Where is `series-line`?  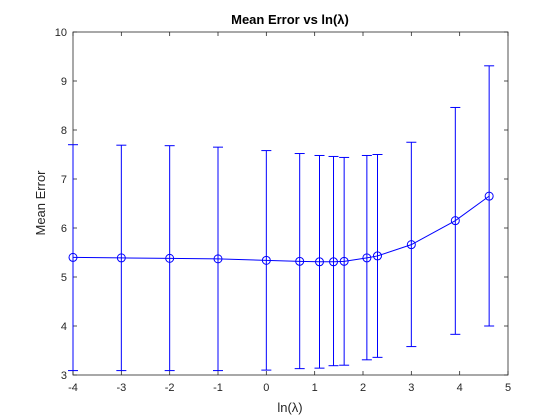 series-line is located at coordinates (281, 229).